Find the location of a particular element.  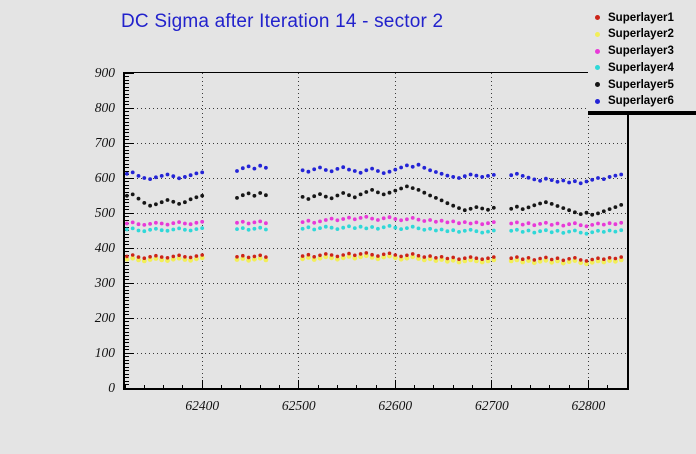

y-tick-label: 500 is located at coordinates (104, 212).